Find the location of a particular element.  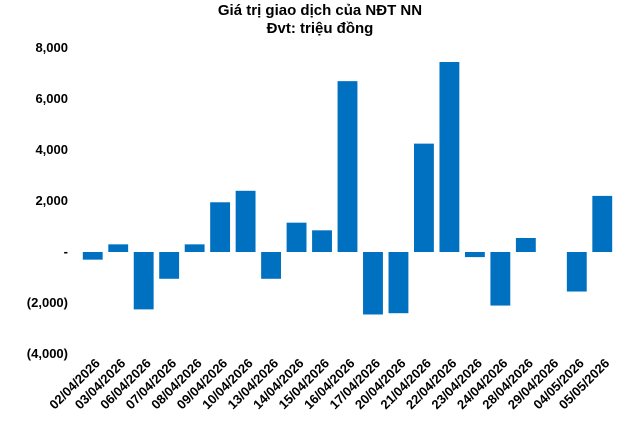

y-tick-label: 6,000 is located at coordinates (51, 98).